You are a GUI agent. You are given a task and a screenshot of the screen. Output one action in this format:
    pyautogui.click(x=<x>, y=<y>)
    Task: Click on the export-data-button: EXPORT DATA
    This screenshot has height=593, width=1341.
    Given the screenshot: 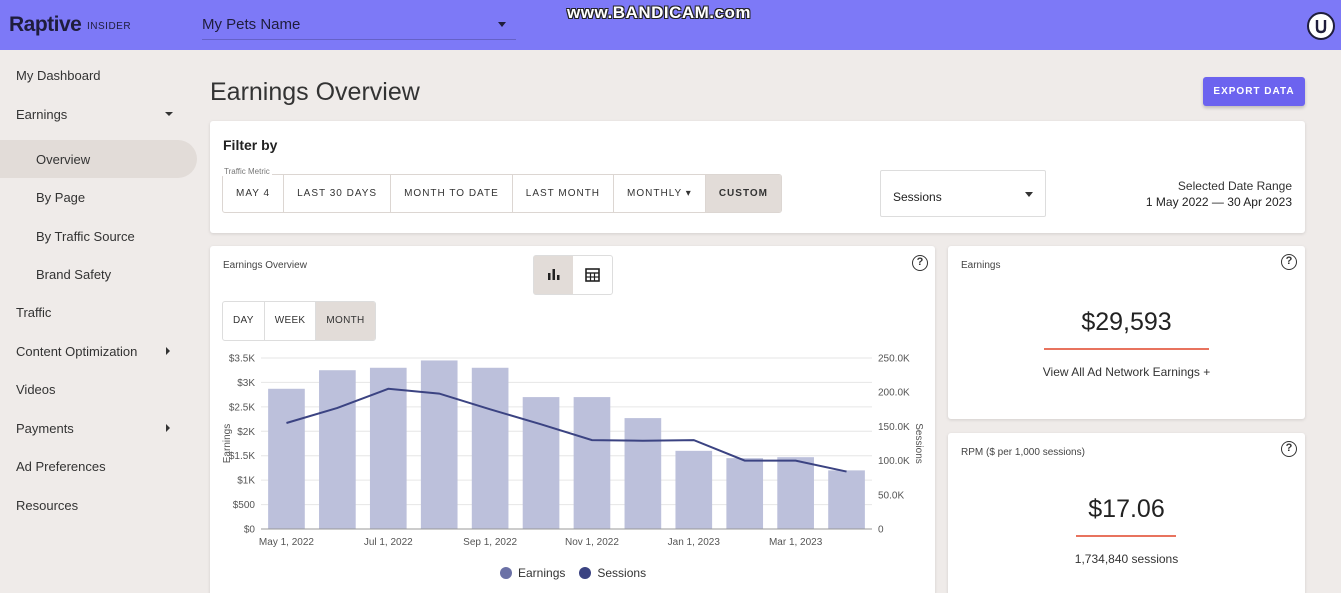 What is the action you would take?
    pyautogui.click(x=1254, y=91)
    